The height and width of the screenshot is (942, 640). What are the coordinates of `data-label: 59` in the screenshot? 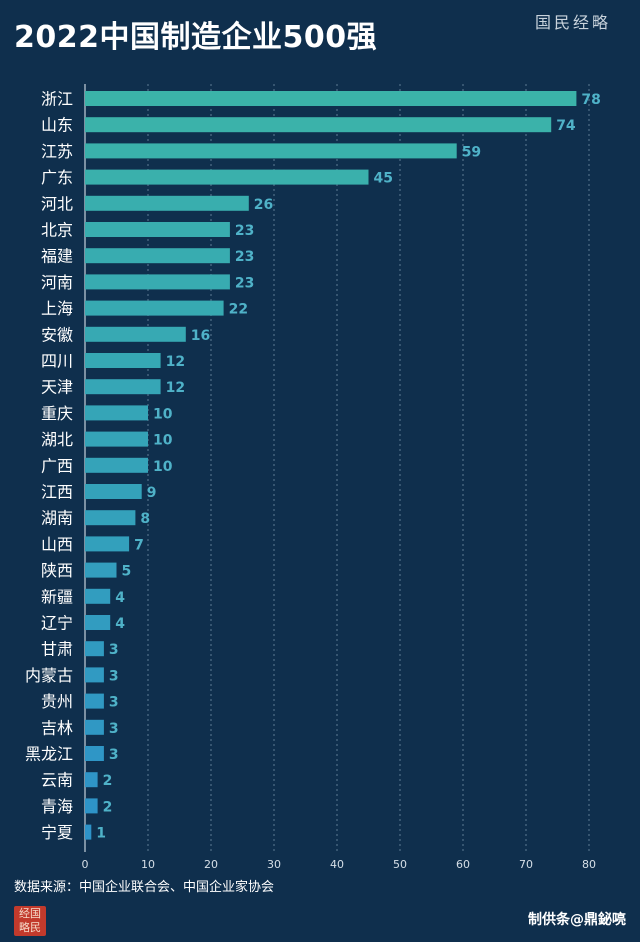 It's located at (471, 152).